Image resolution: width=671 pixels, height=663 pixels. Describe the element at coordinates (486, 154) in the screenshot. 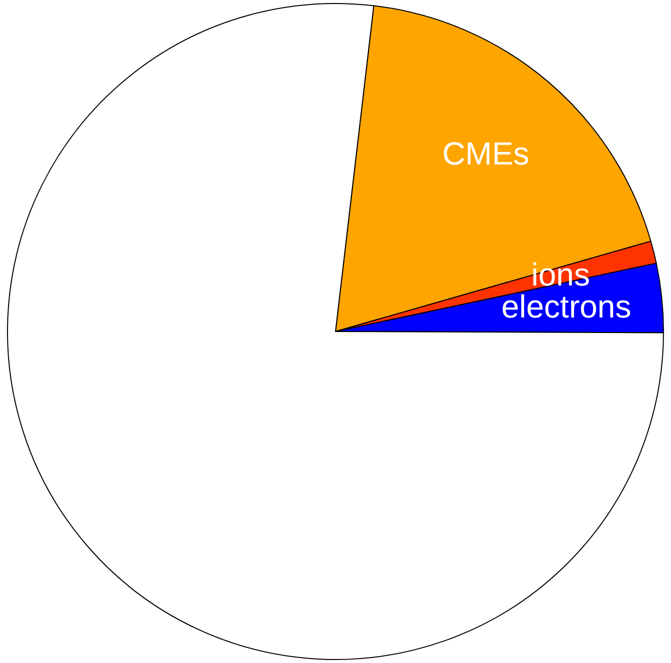

I see `slice-label: CMEs` at that location.